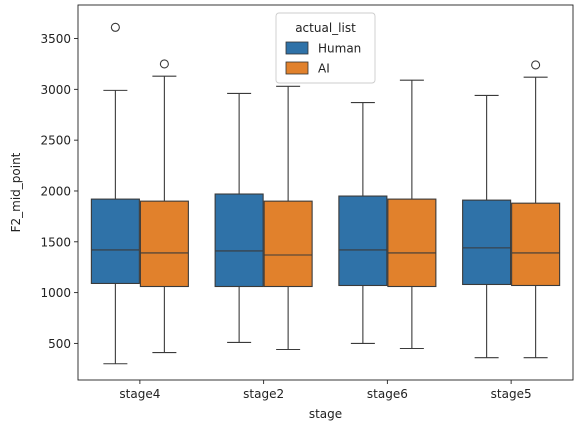  What do you see at coordinates (16, 192) in the screenshot?
I see `y-axis-label: F2_mid_point` at bounding box center [16, 192].